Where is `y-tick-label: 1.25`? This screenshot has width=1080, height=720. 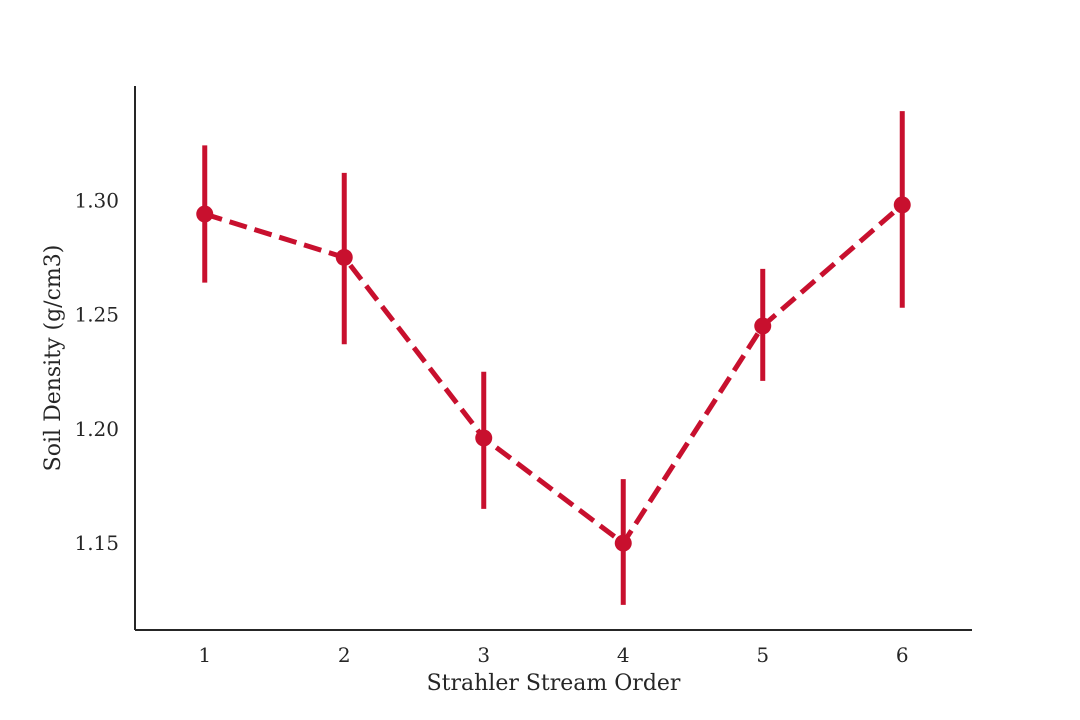 y-tick-label: 1.25 is located at coordinates (96, 315).